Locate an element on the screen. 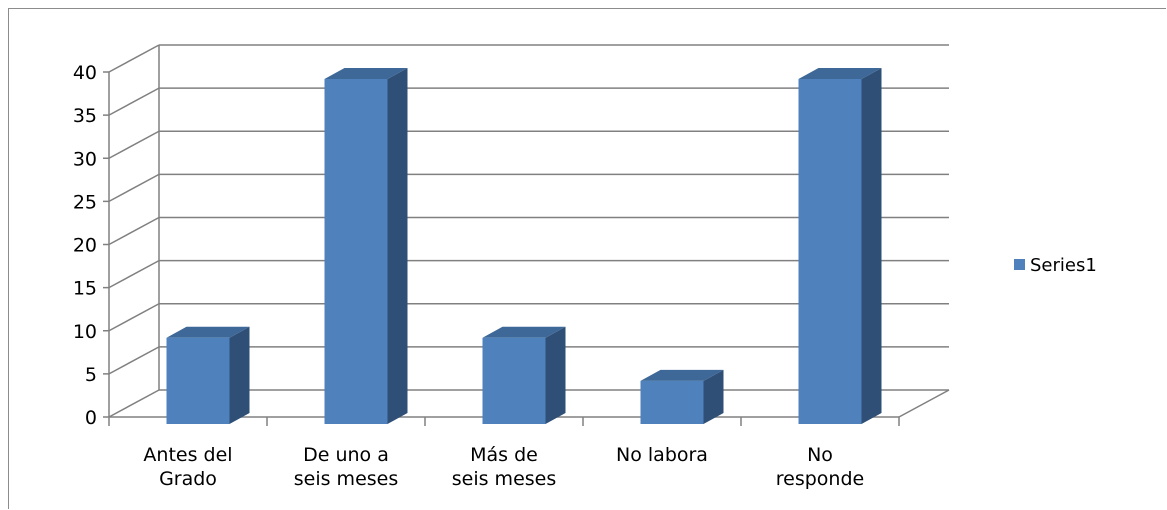 This screenshot has width=1167, height=510. x-category-label: No labora is located at coordinates (662, 455).